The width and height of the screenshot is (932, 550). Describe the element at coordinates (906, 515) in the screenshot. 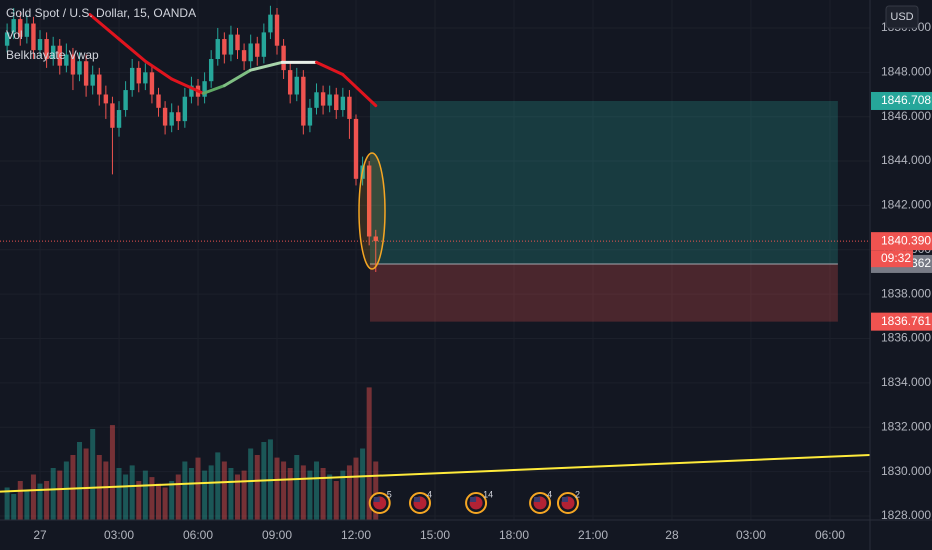

I see `y-tick-label: 1828.000` at that location.